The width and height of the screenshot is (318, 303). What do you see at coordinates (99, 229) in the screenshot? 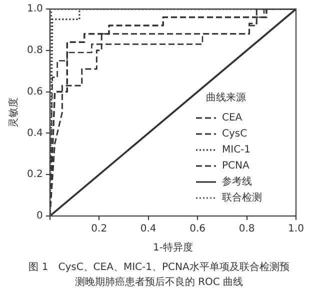
I see `x-tick-label: 0.2` at bounding box center [99, 229].